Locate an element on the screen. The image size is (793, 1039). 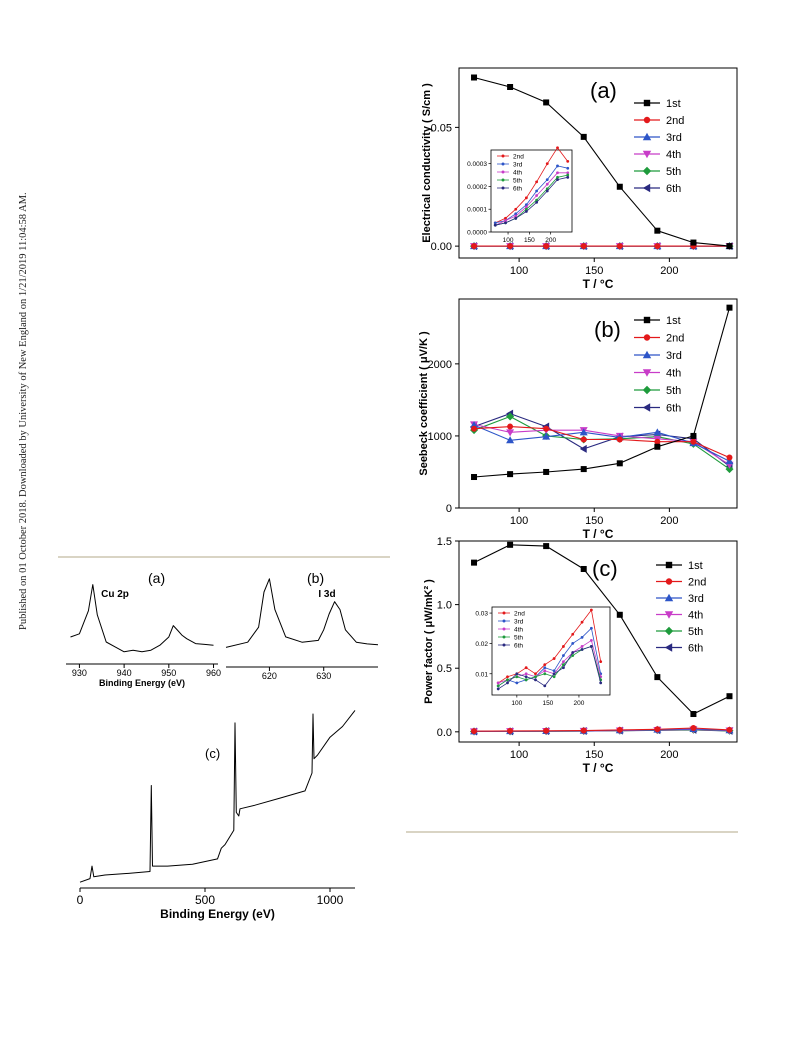
peak-annotation: I 3d is located at coordinates (326, 594).